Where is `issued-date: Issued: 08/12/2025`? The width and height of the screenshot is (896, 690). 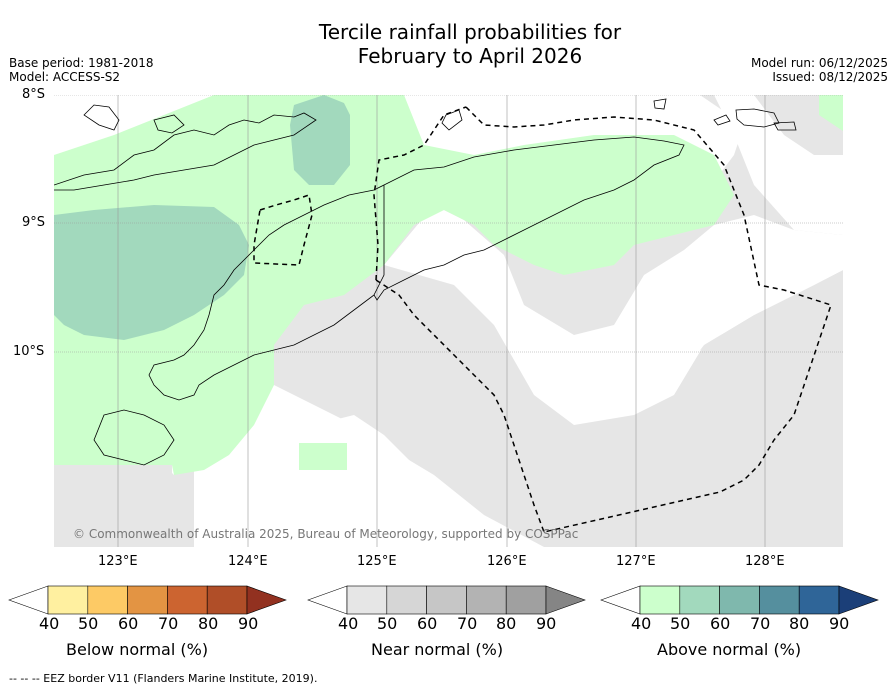
issued-date: Issued: 08/12/2025 is located at coordinates (830, 77).